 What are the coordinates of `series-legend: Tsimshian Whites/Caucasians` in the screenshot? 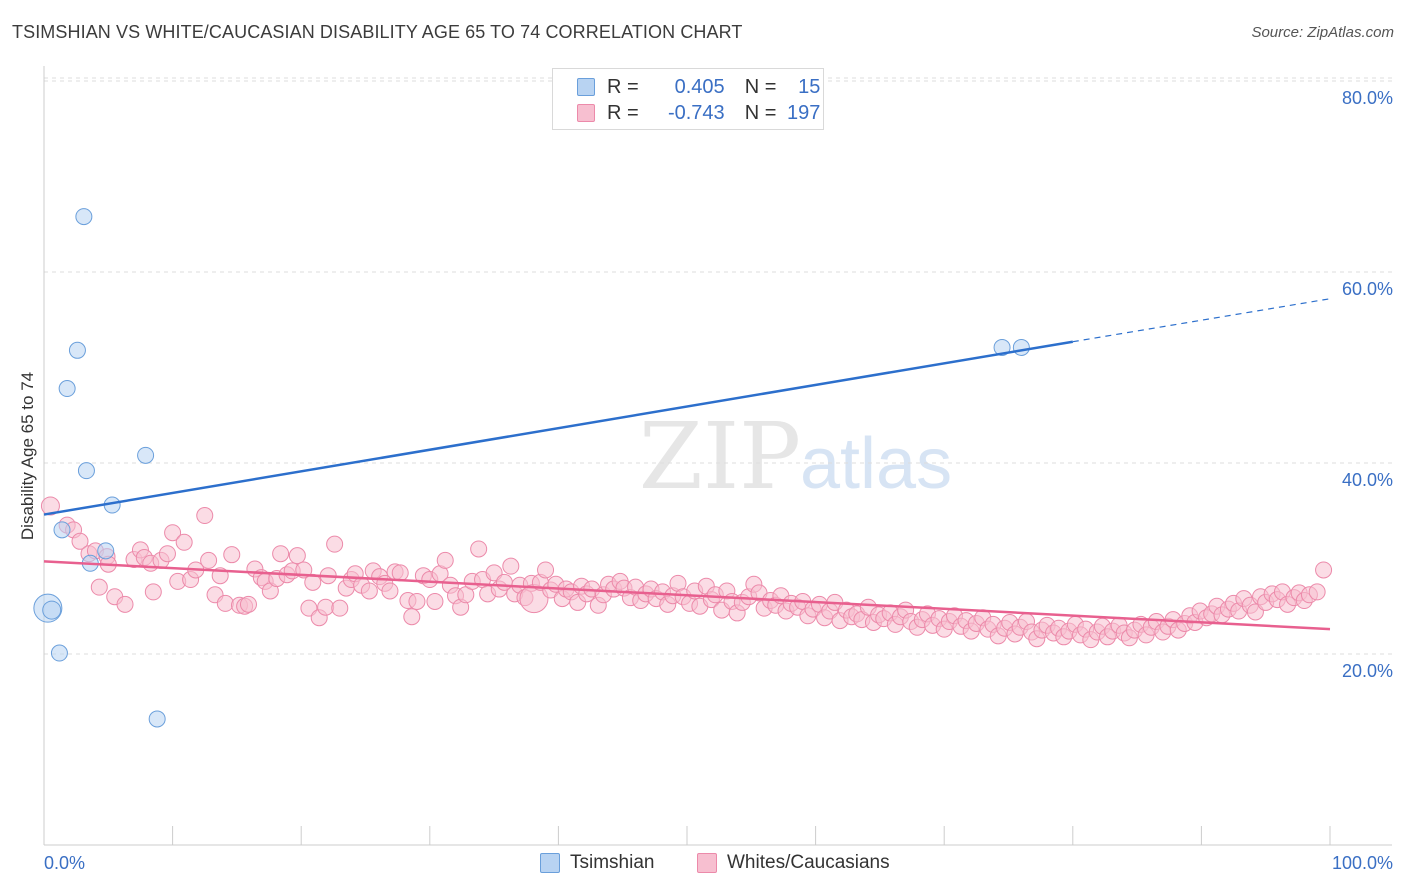 It's located at (703, 865).